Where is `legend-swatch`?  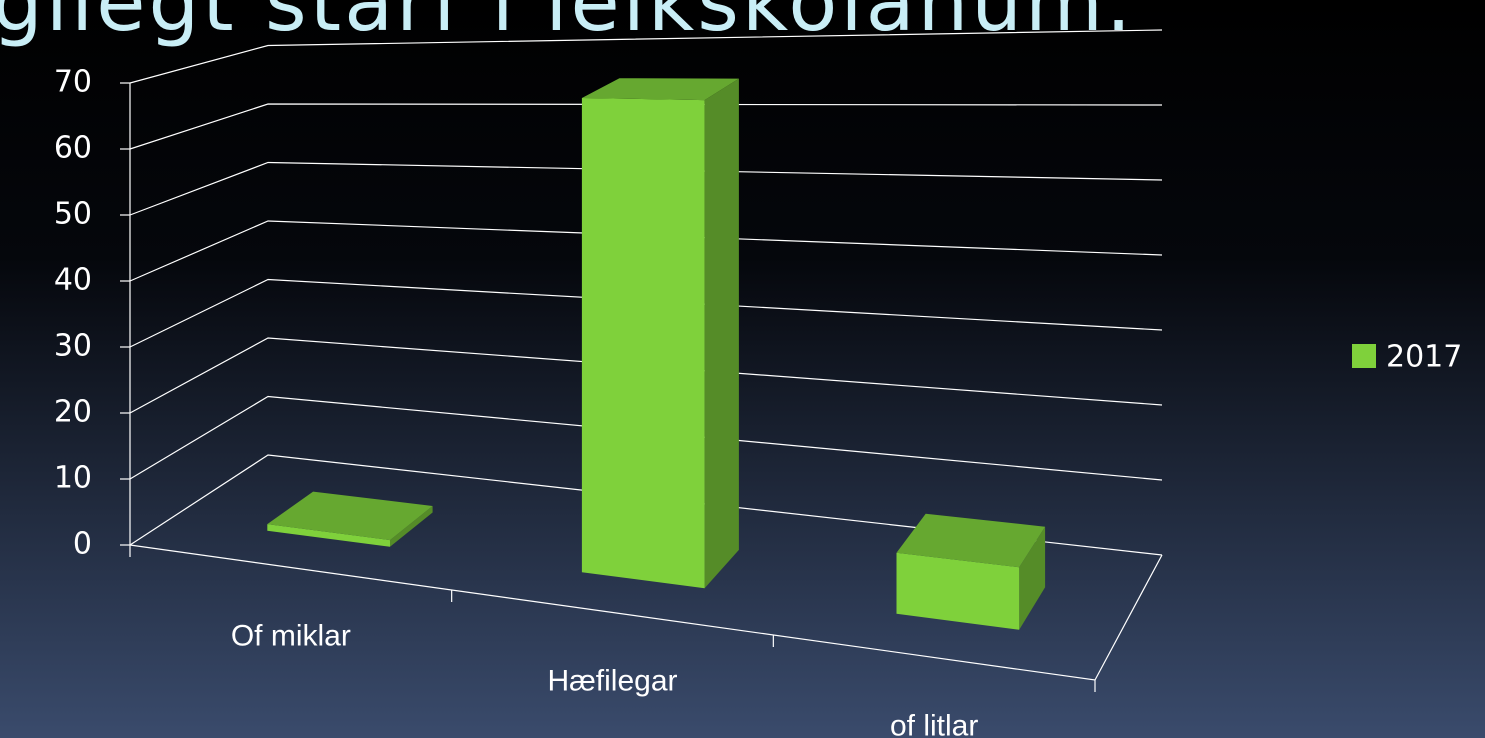
legend-swatch is located at coordinates (1364, 356).